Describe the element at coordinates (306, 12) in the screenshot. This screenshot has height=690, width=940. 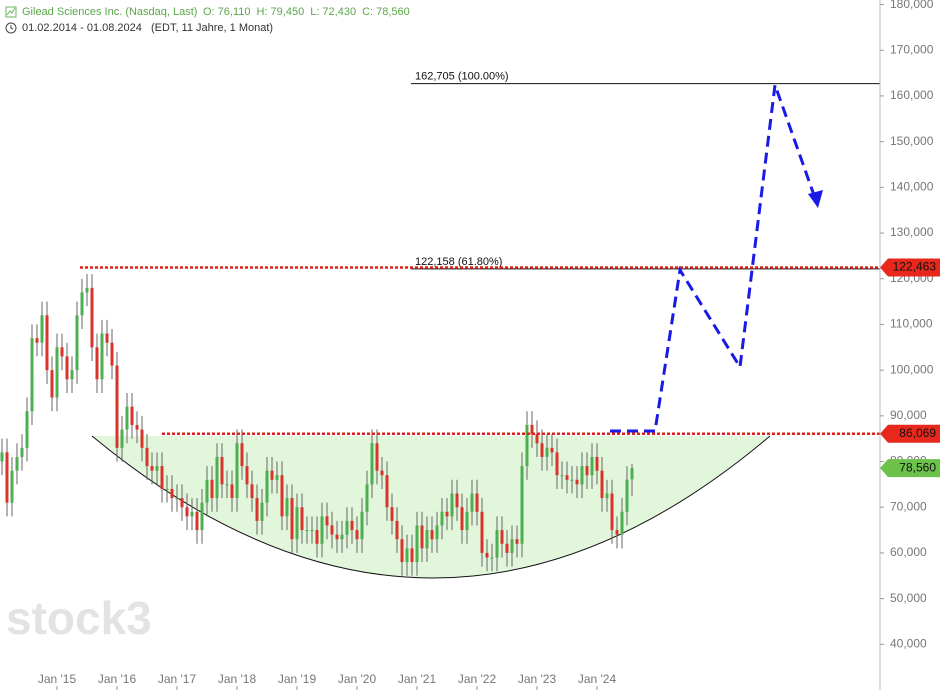
I see `ohlc-text: O: 76,110 H: 79,450 L: 72,430 C: 78,560` at that location.